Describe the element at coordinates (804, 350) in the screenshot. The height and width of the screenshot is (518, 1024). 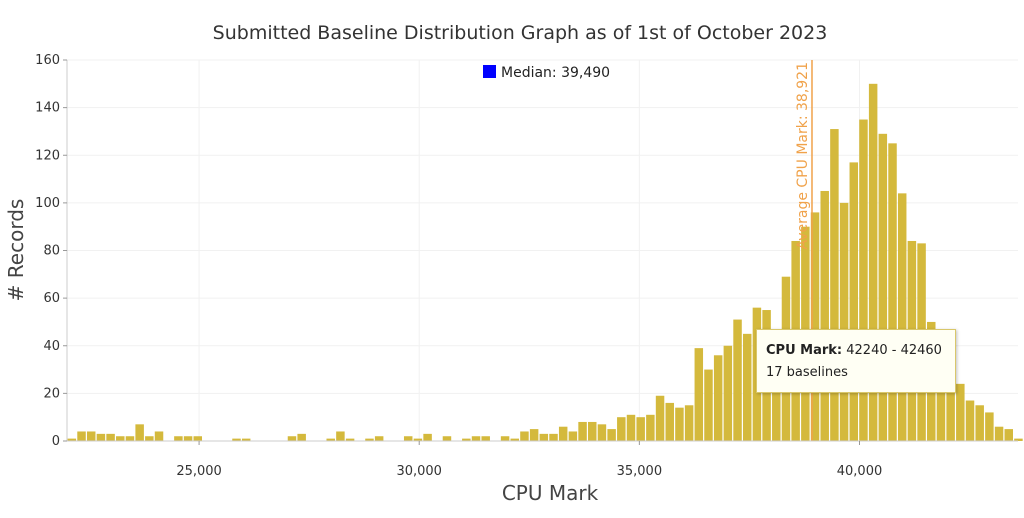
I see `tooltip-range-label: CPU Mark:` at that location.